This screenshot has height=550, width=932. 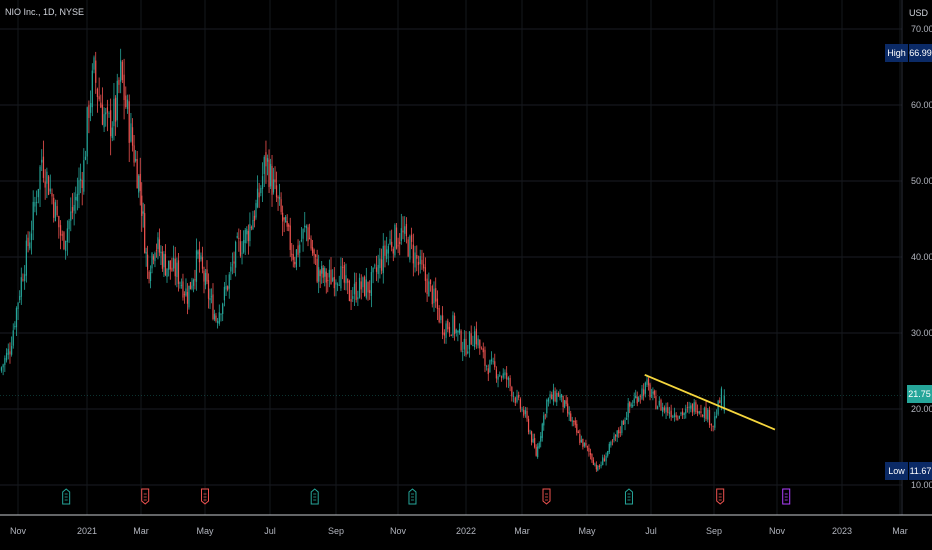 I want to click on time-tick-label: Nov, so click(x=398, y=531).